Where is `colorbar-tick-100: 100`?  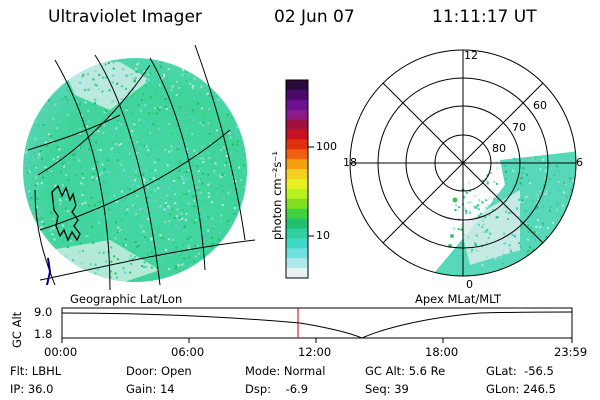 colorbar-tick-100: 100 is located at coordinates (326, 146).